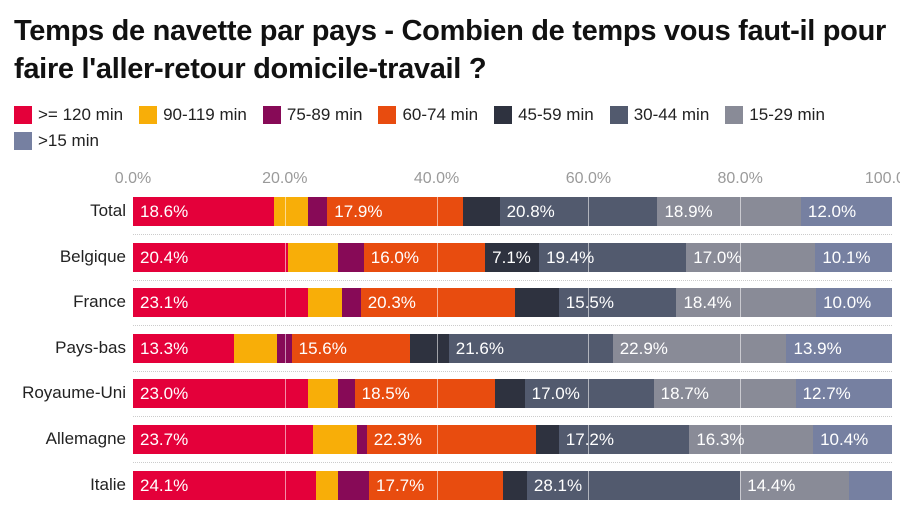 This screenshot has height=506, width=900. Describe the element at coordinates (707, 303) in the screenshot. I see `data-label: 18.4%` at that location.